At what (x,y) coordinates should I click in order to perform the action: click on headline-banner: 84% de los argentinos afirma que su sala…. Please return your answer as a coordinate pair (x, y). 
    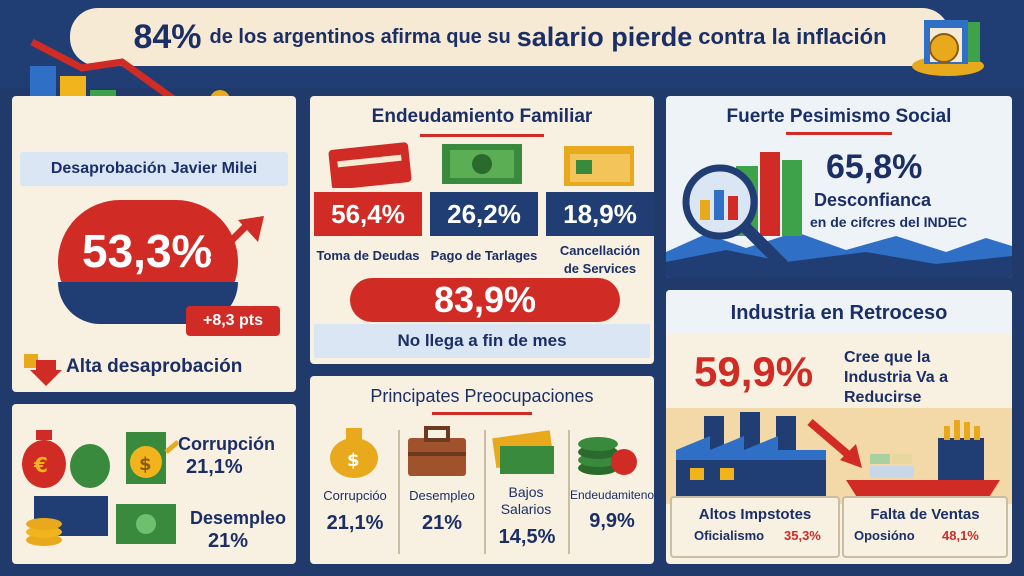
    Looking at the image, I should click on (510, 37).